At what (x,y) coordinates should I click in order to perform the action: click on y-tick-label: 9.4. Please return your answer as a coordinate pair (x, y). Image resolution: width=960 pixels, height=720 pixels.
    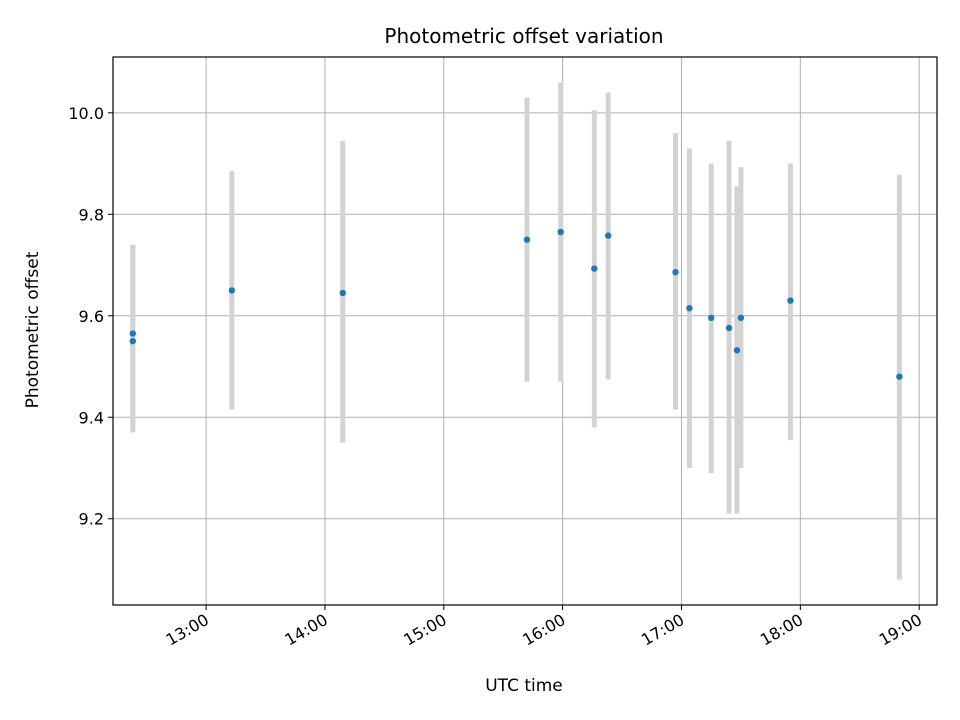
    Looking at the image, I should click on (91, 417).